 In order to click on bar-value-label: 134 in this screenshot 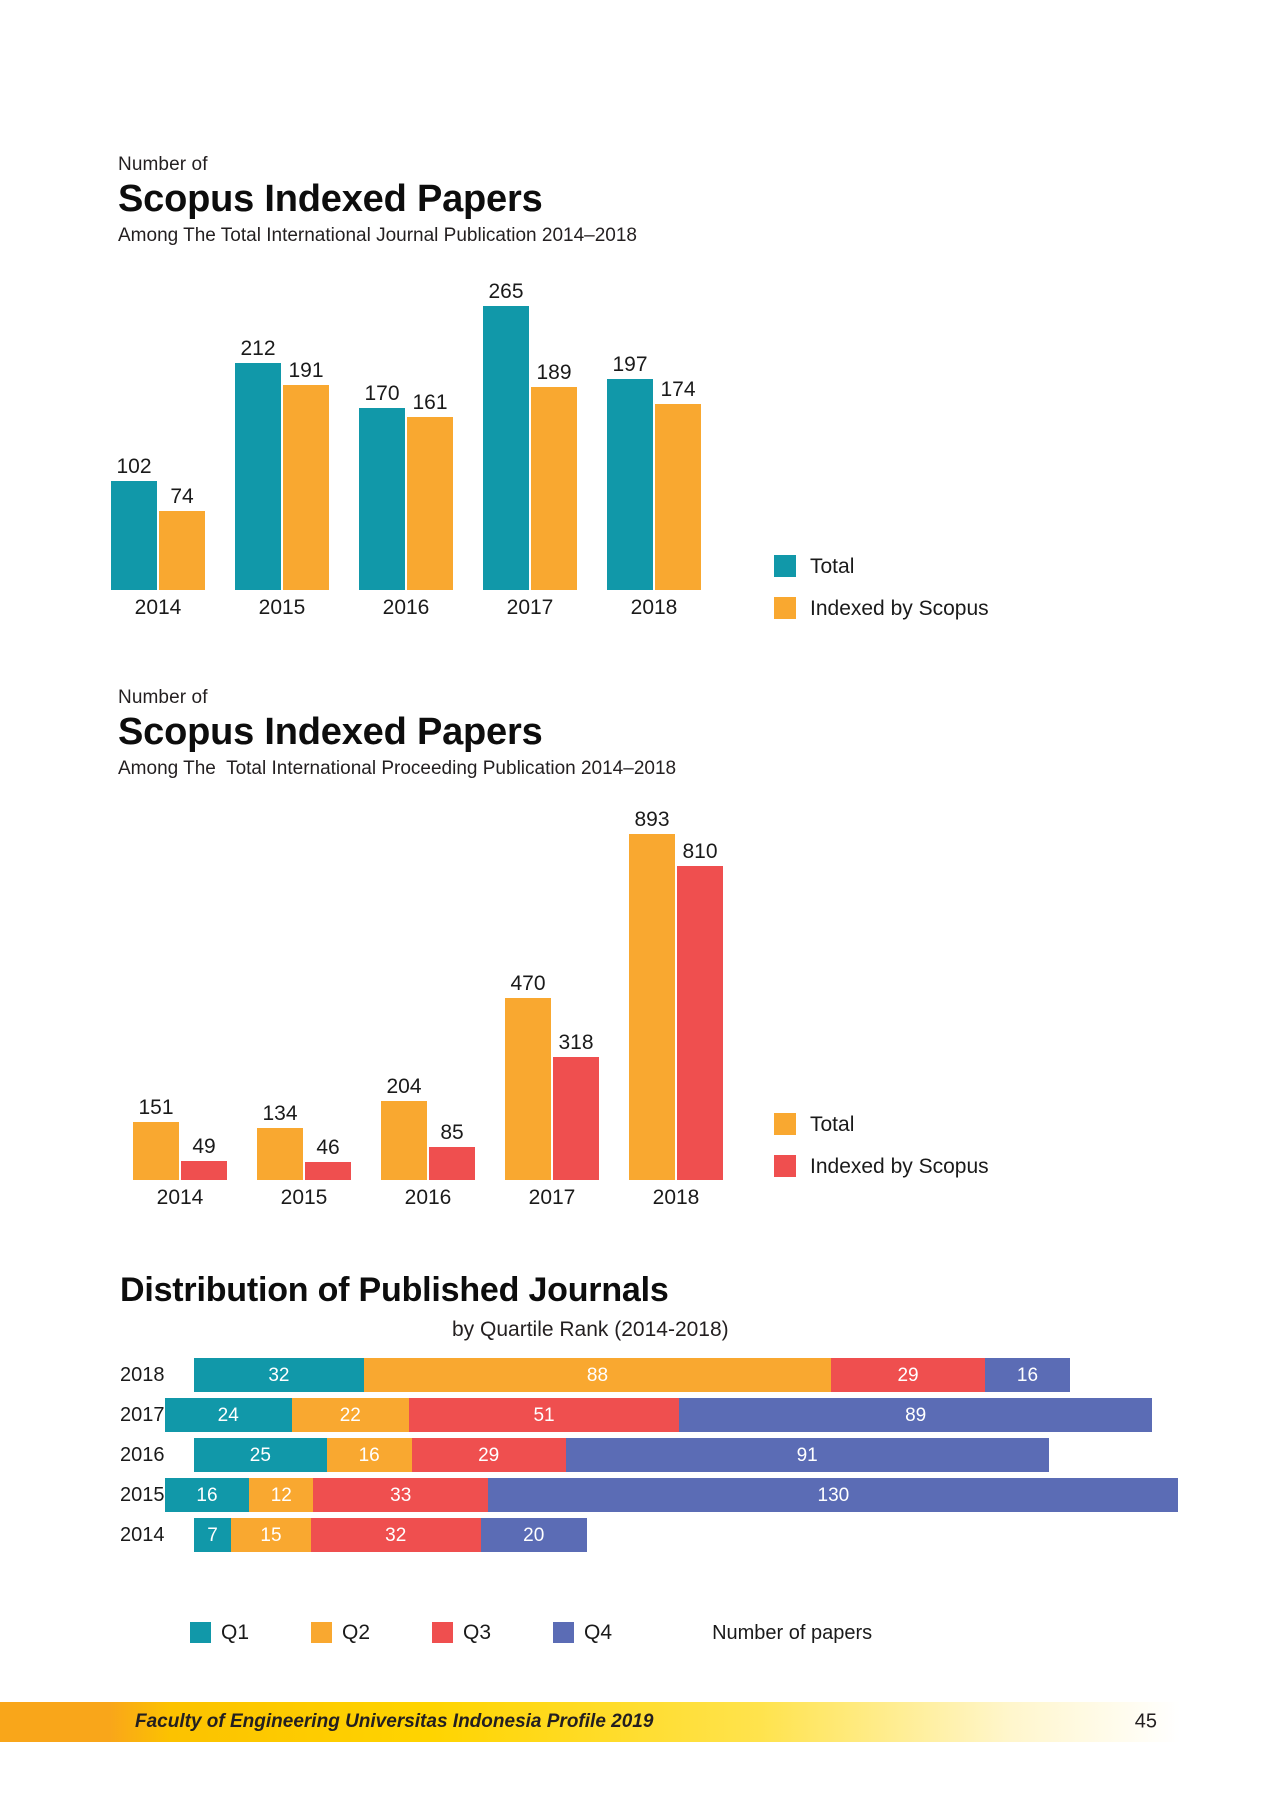, I will do `click(280, 1114)`.